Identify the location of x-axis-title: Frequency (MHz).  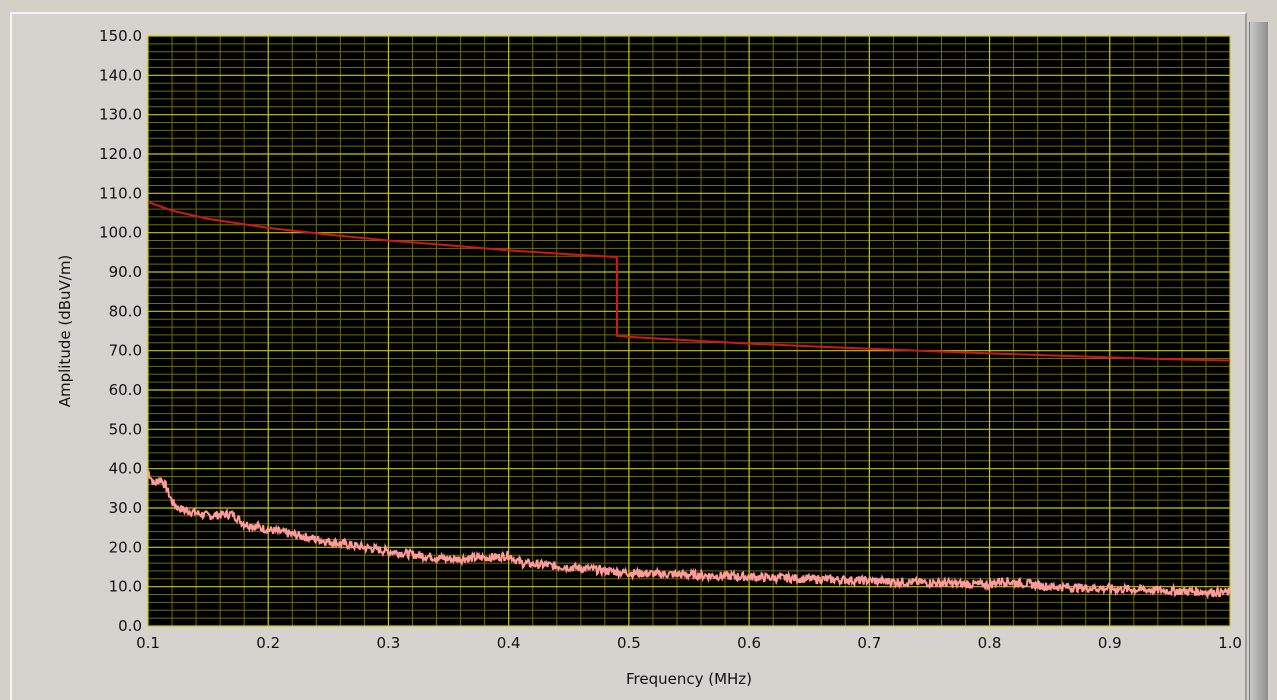
(689, 679).